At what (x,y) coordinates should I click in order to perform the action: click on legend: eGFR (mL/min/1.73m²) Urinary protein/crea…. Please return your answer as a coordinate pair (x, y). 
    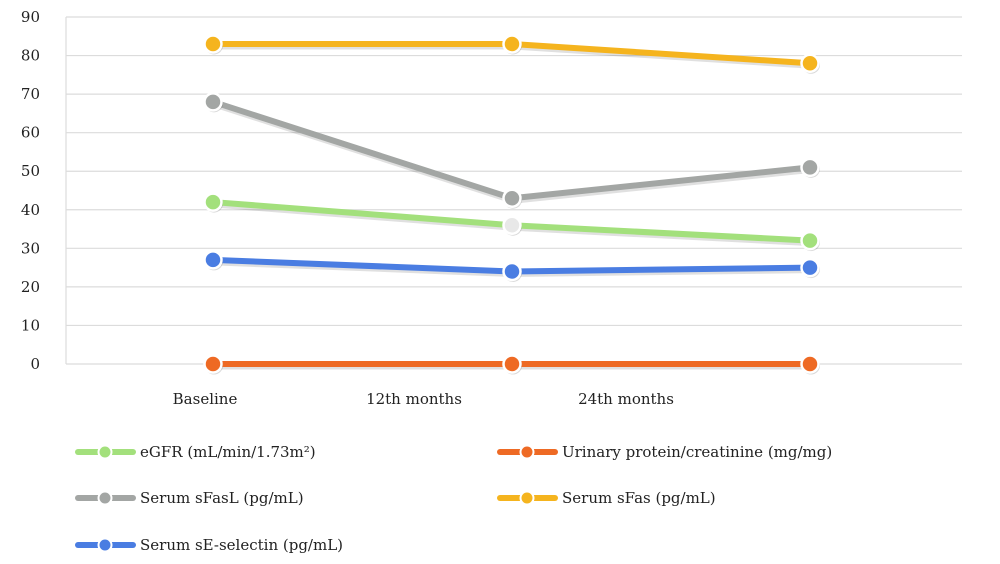
    Looking at the image, I should click on (453, 498).